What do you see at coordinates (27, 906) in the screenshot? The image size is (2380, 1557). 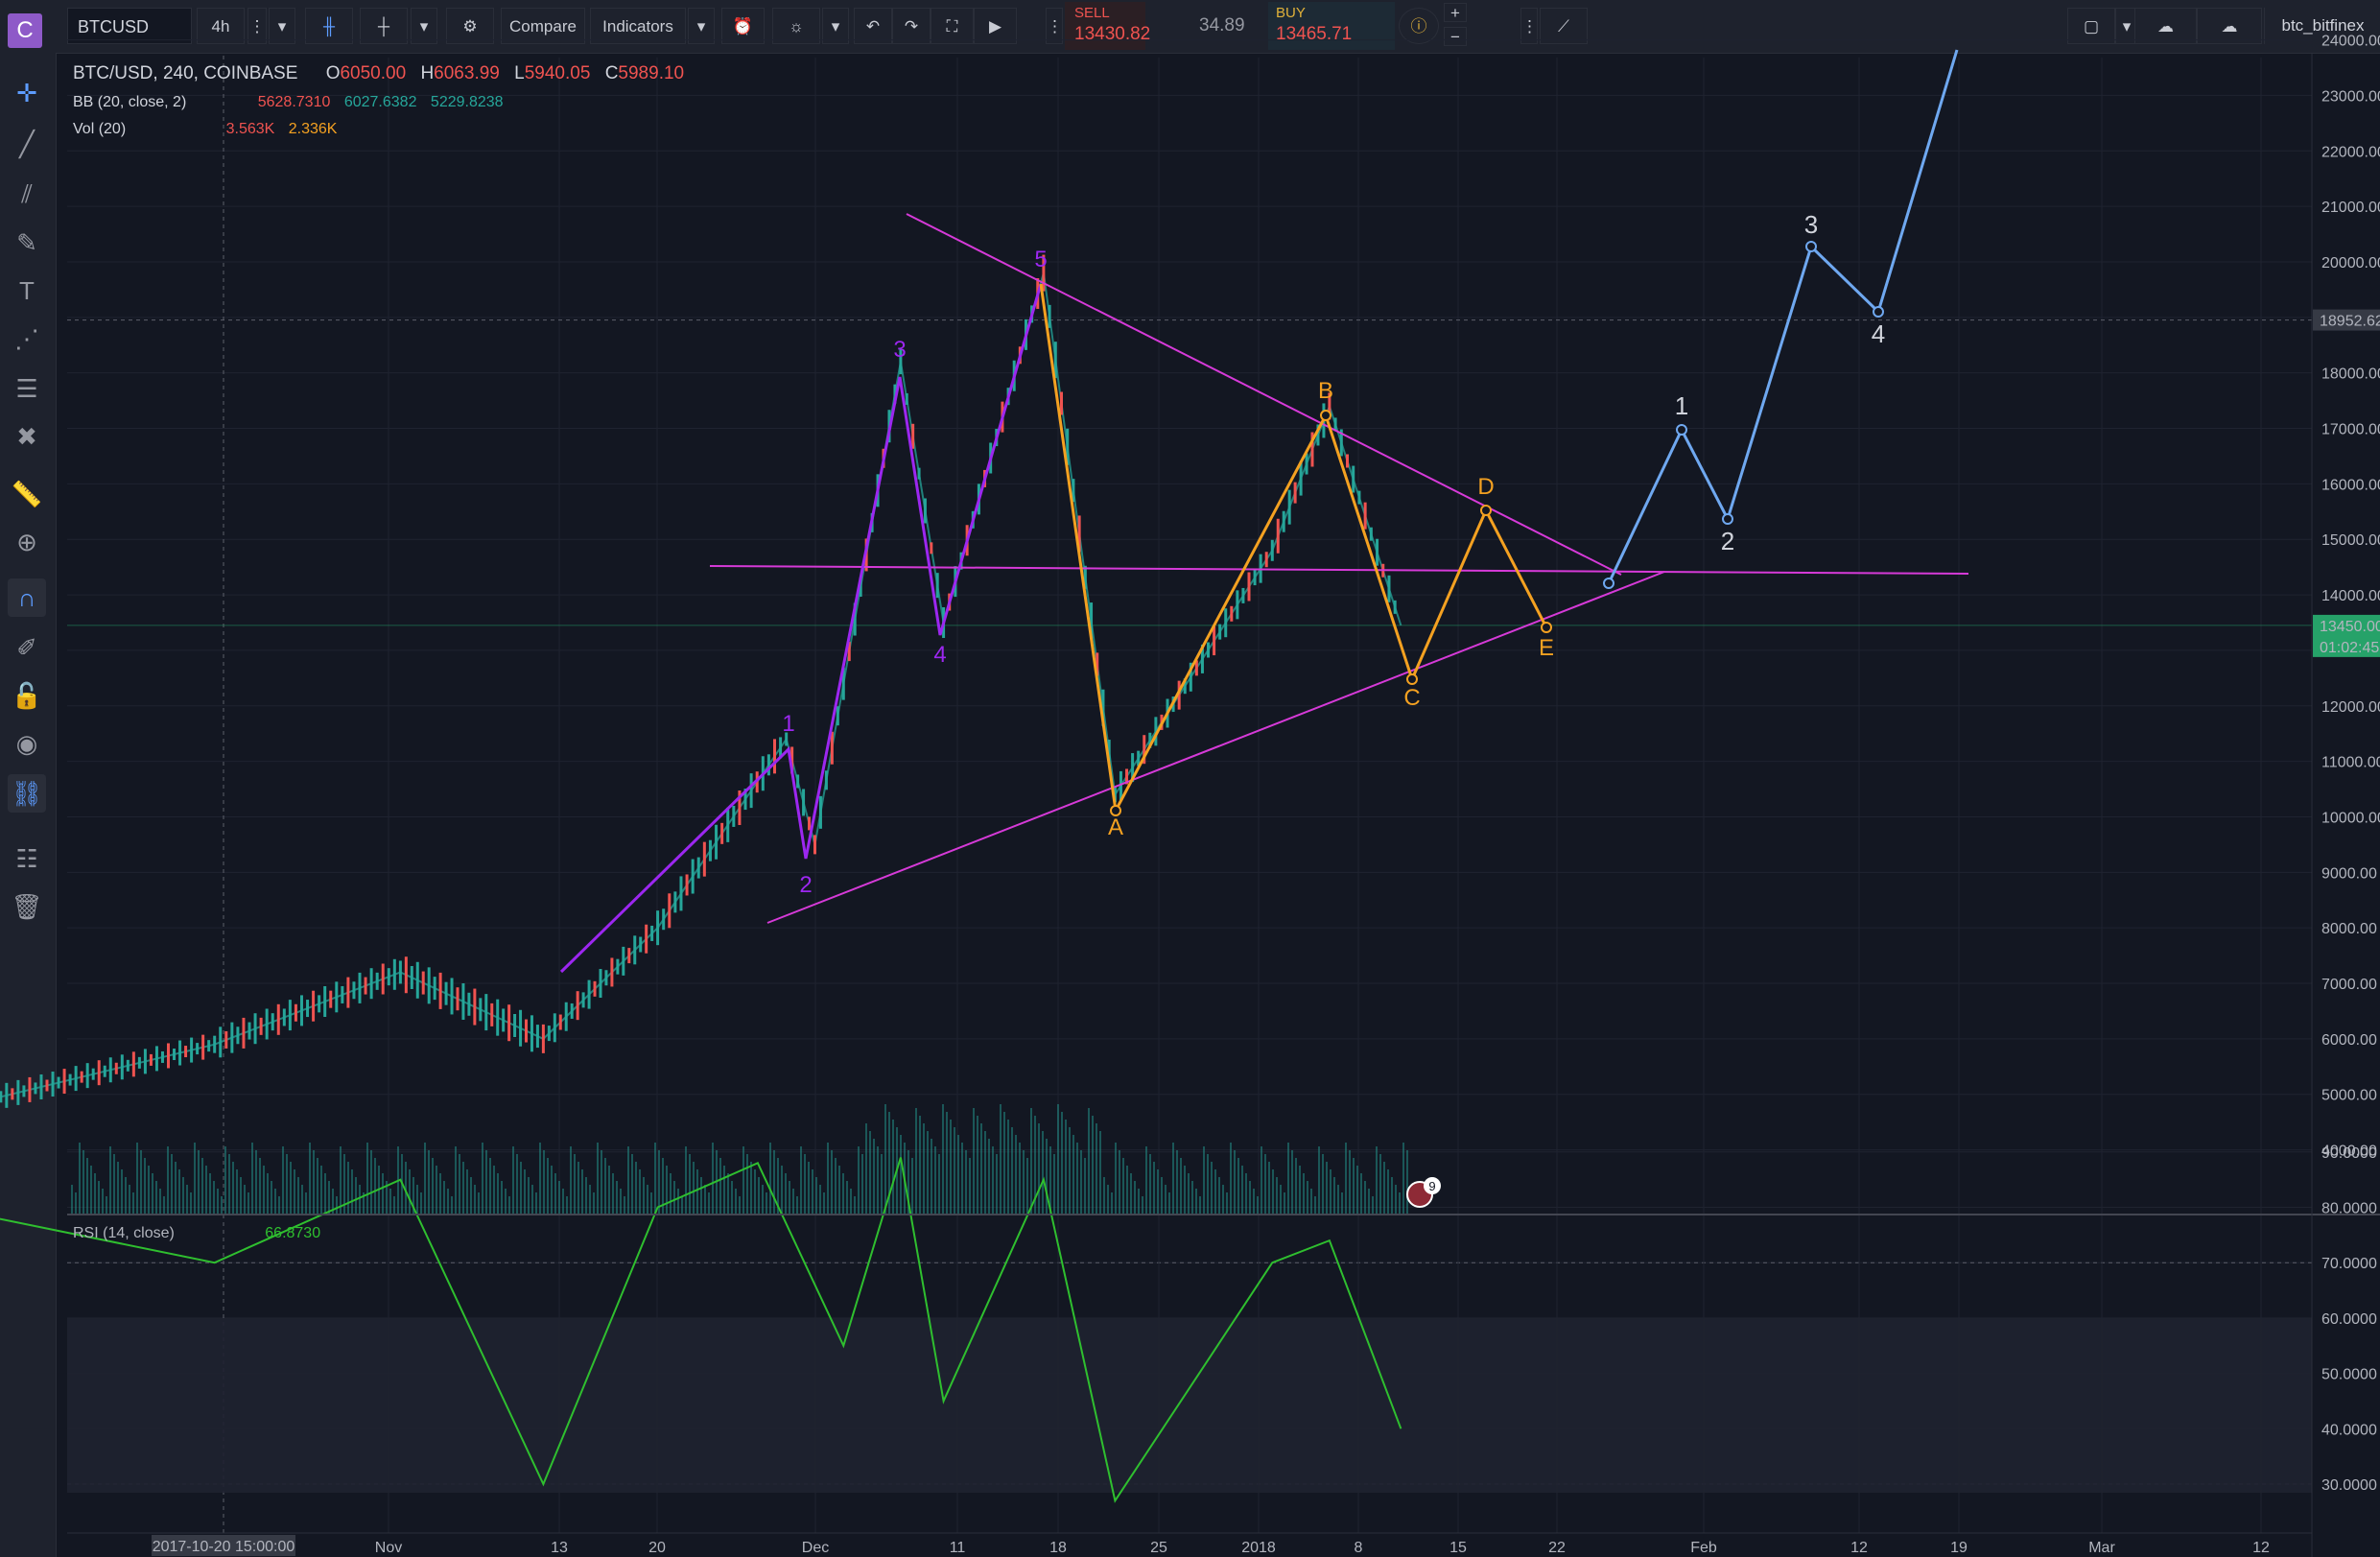 I see `trash-icon: 🗑` at bounding box center [27, 906].